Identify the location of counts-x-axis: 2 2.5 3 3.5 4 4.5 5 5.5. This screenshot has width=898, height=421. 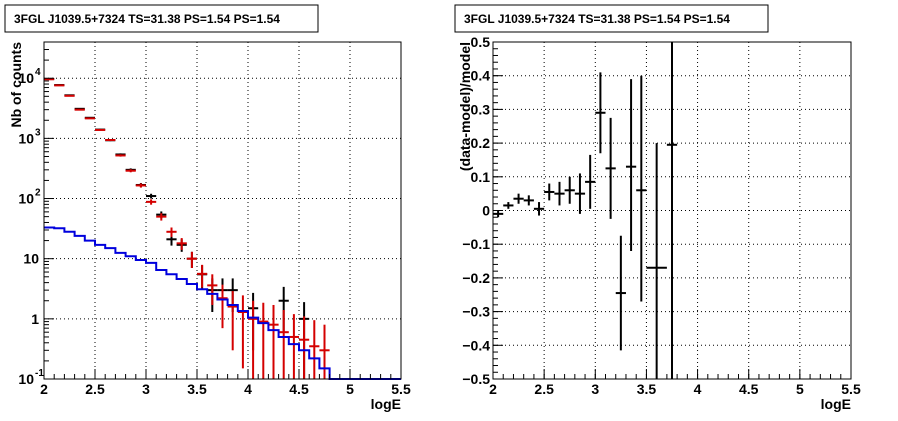
(225, 383).